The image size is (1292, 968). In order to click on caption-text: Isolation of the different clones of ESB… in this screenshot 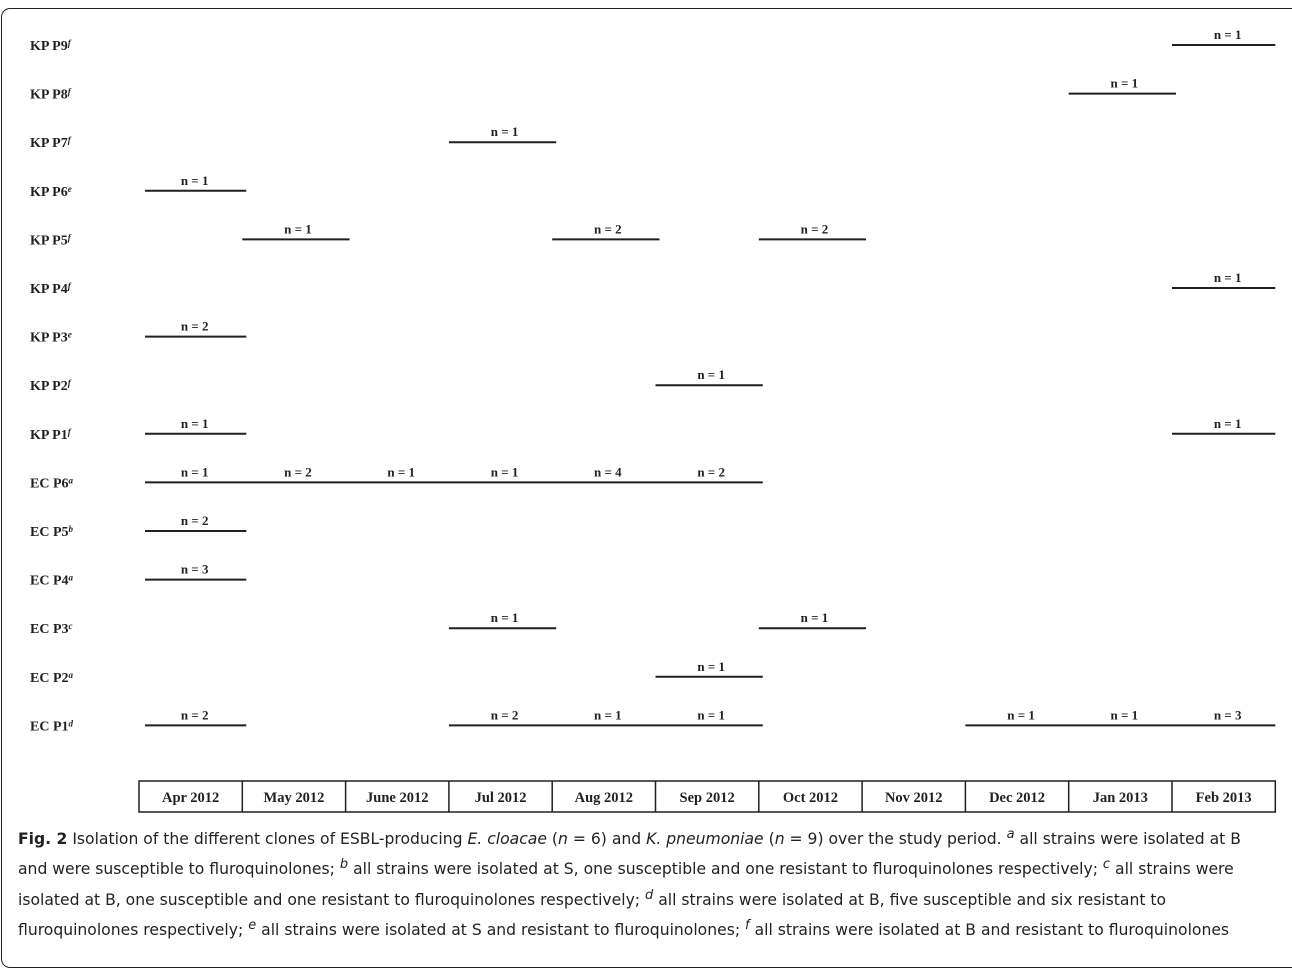, I will do `click(629, 883)`.